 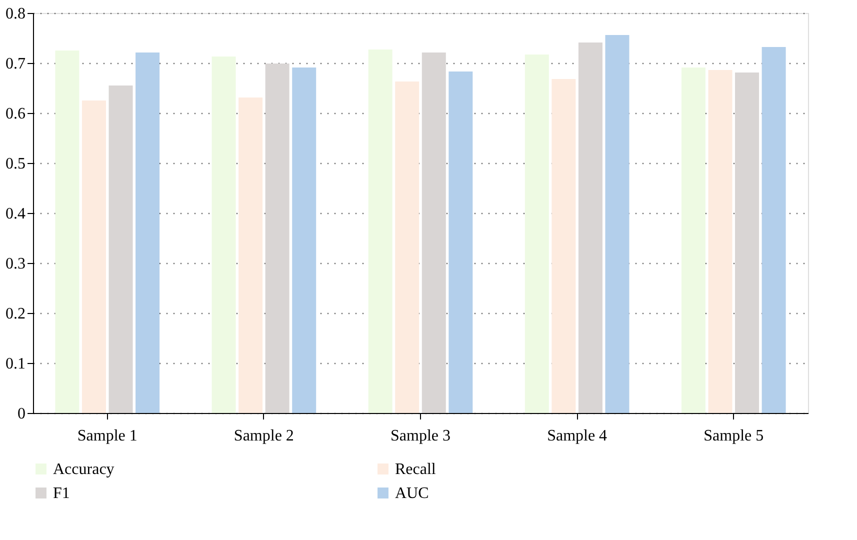 I want to click on y-tick-label: 0.6, so click(x=16, y=114).